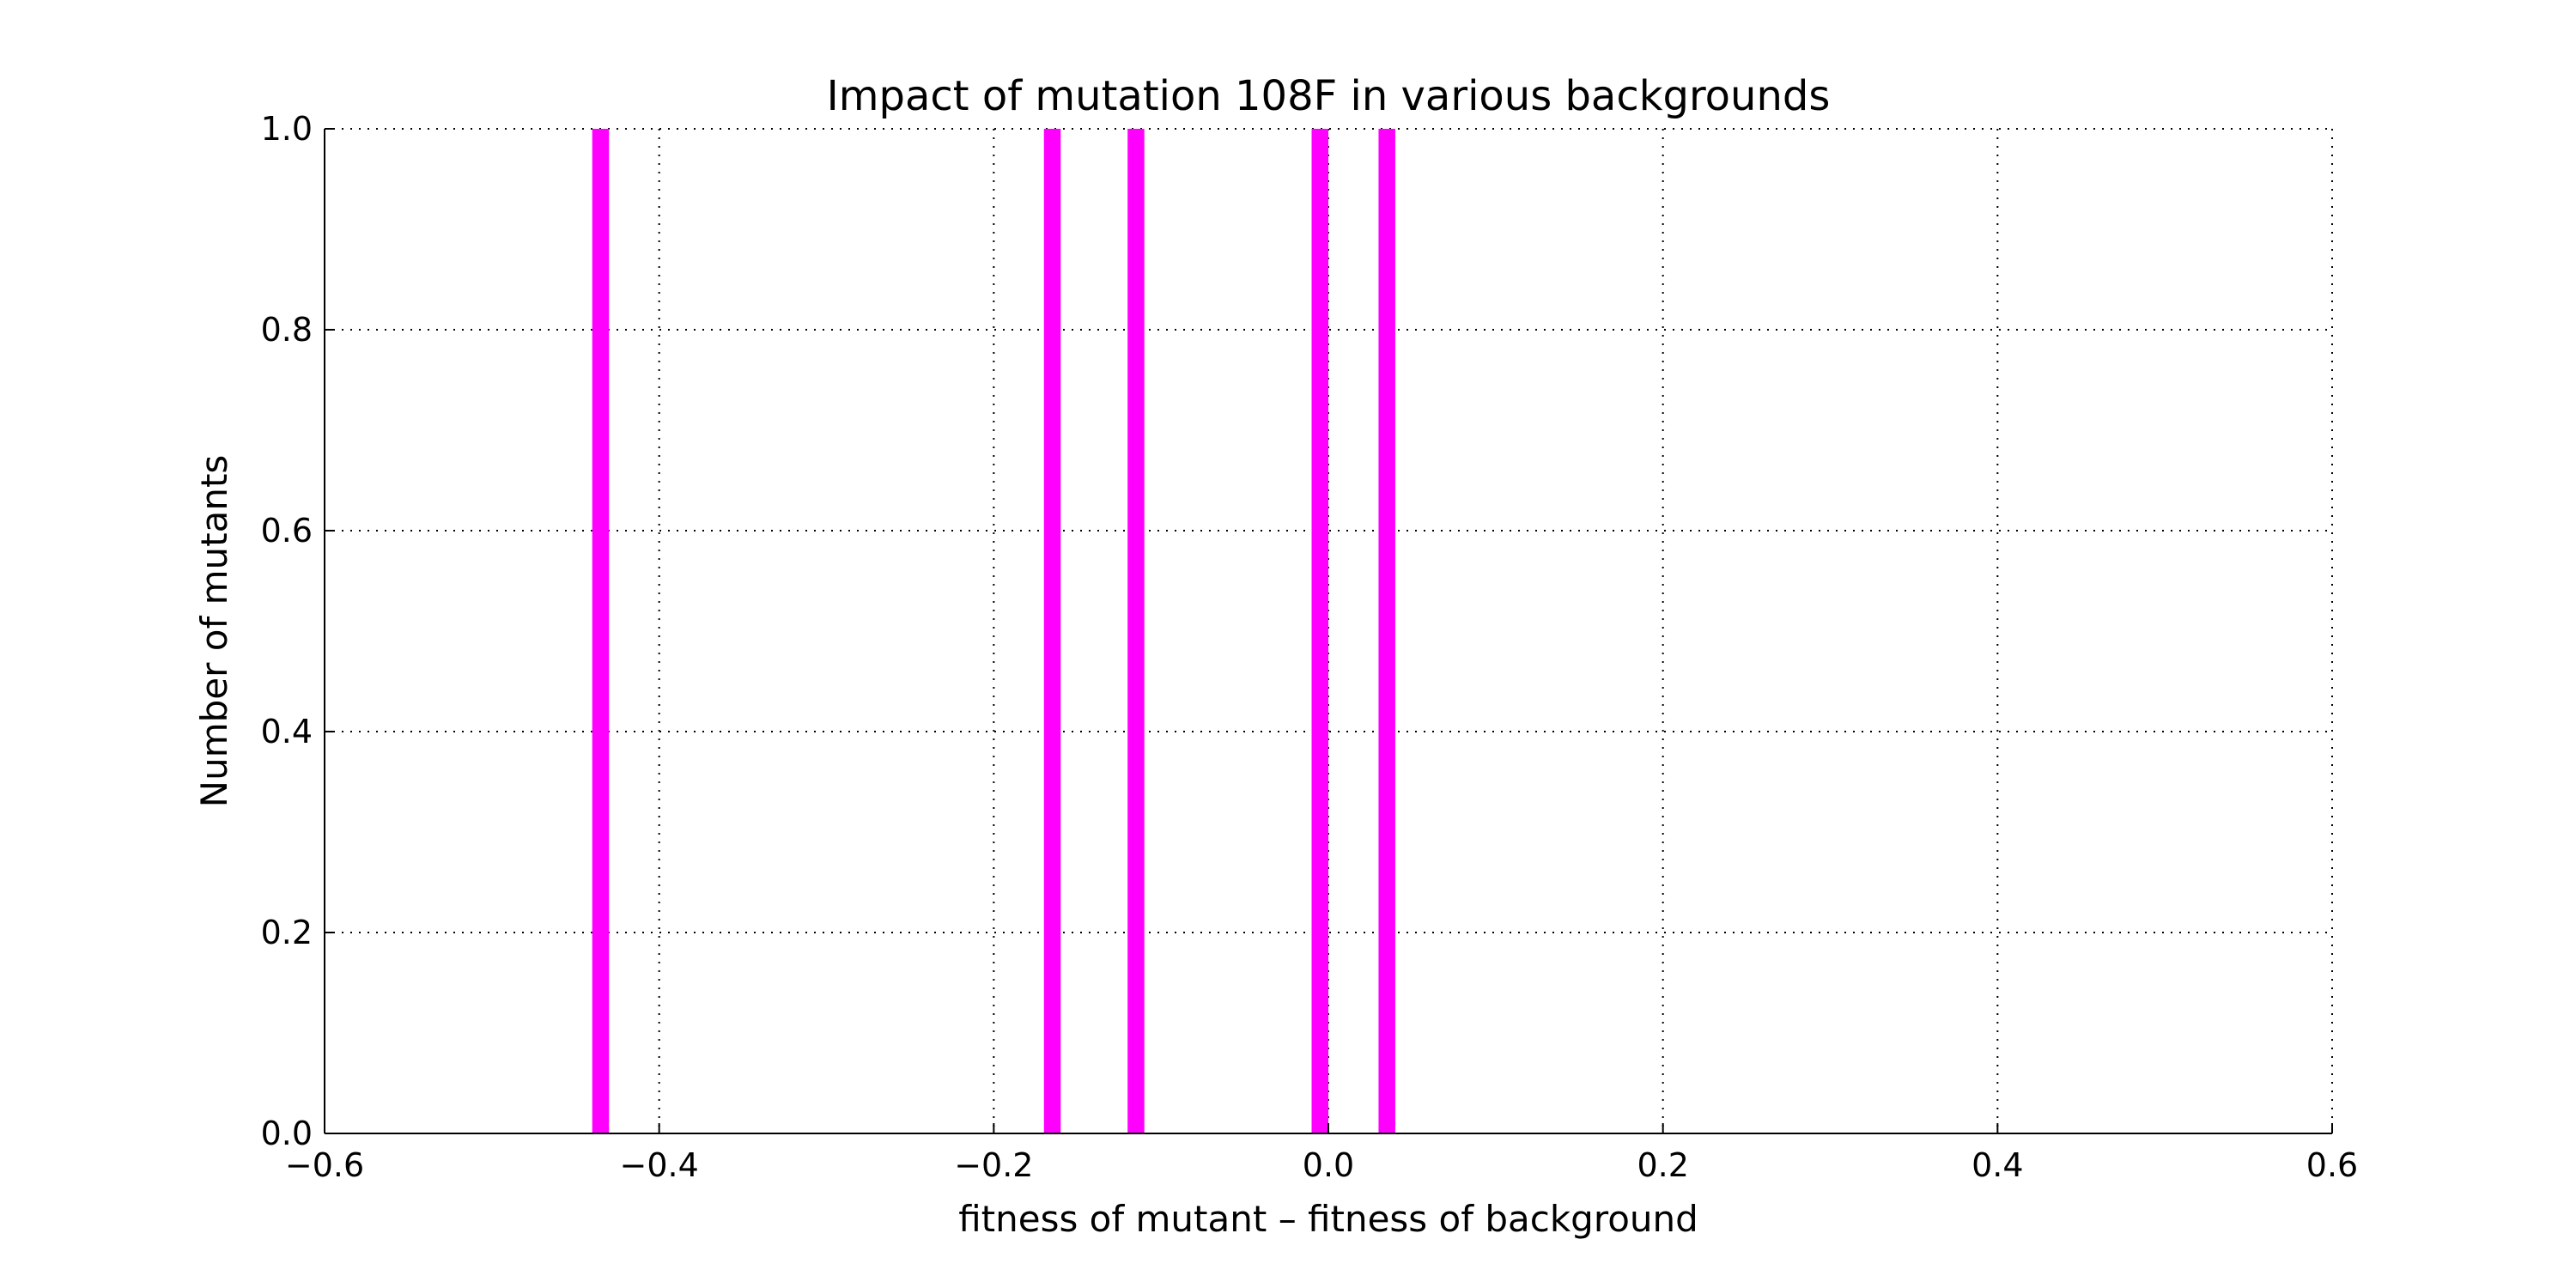 This screenshot has width=2576, height=1288. What do you see at coordinates (287, 531) in the screenshot?
I see `y-tick-label: 0.6` at bounding box center [287, 531].